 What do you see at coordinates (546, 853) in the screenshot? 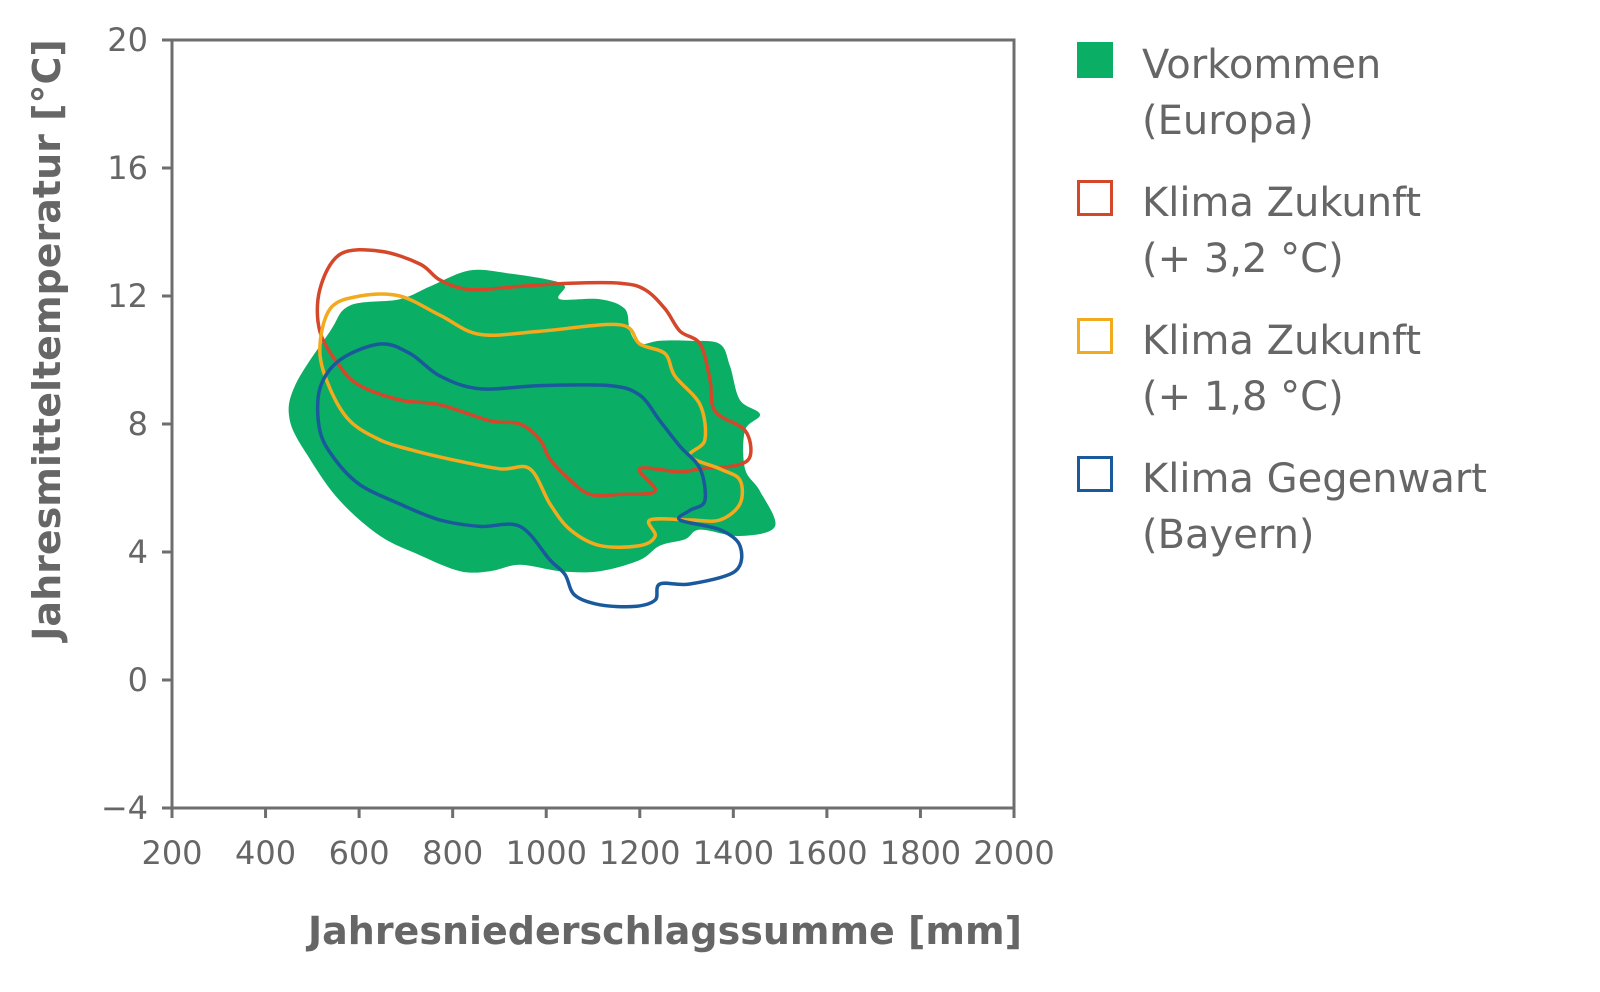
I see `x-tick-label: 1000` at bounding box center [546, 853].